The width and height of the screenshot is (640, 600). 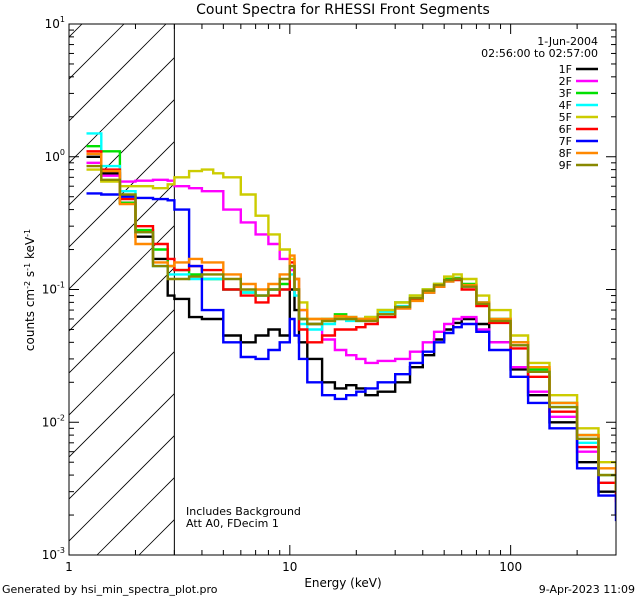 What do you see at coordinates (289, 567) in the screenshot?
I see `x-tick-label: 10` at bounding box center [289, 567].